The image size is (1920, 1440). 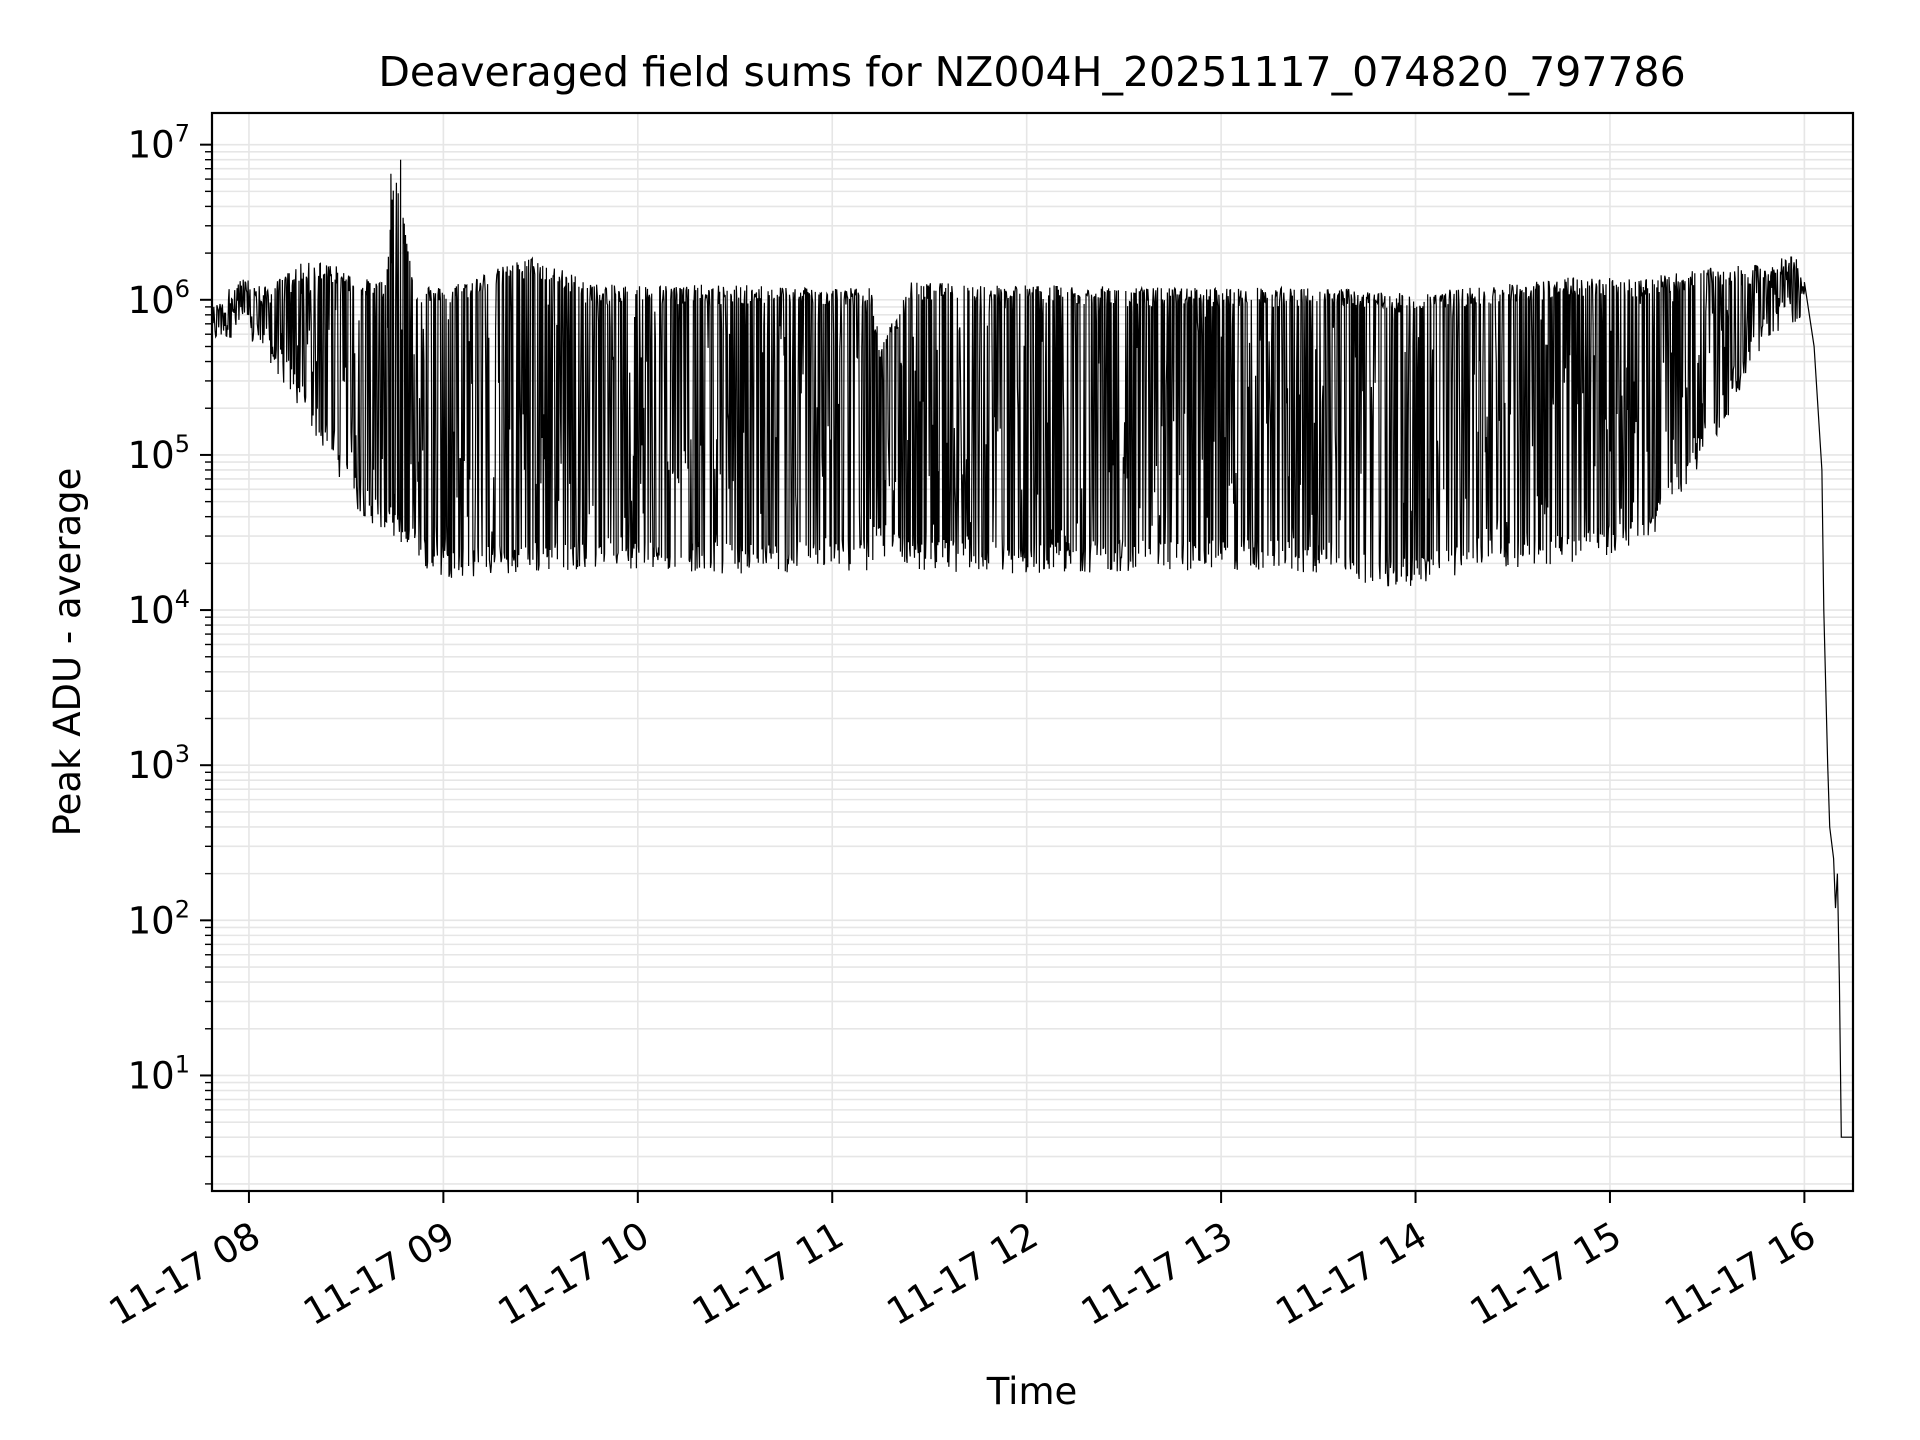 What do you see at coordinates (574, 1274) in the screenshot?
I see `x-tick-label: 11-17 10` at bounding box center [574, 1274].